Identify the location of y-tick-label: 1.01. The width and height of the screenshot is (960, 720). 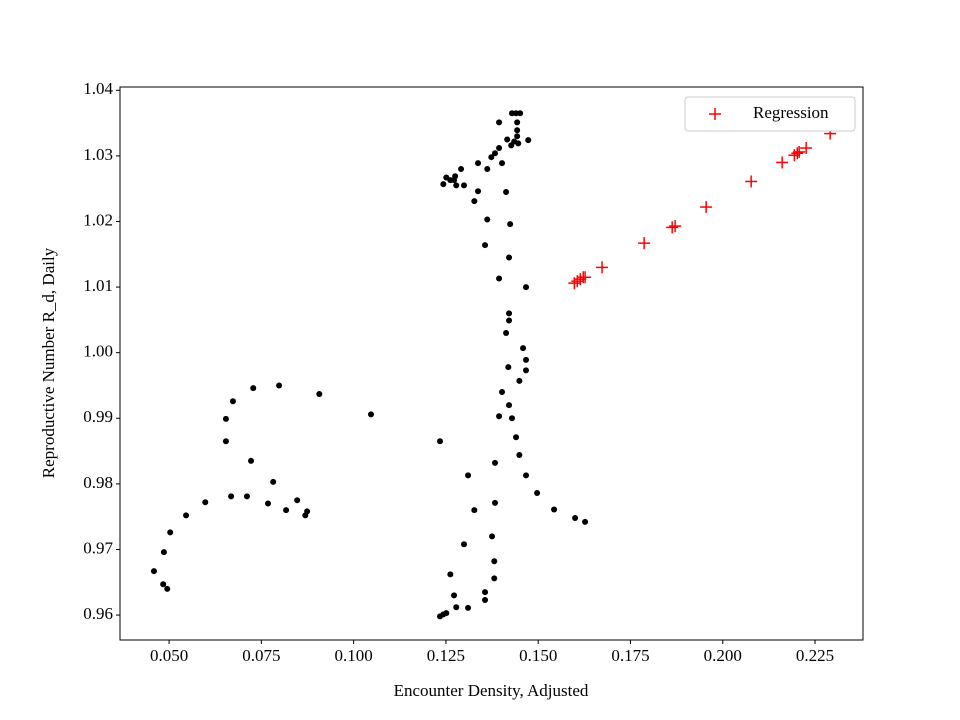
(98, 285).